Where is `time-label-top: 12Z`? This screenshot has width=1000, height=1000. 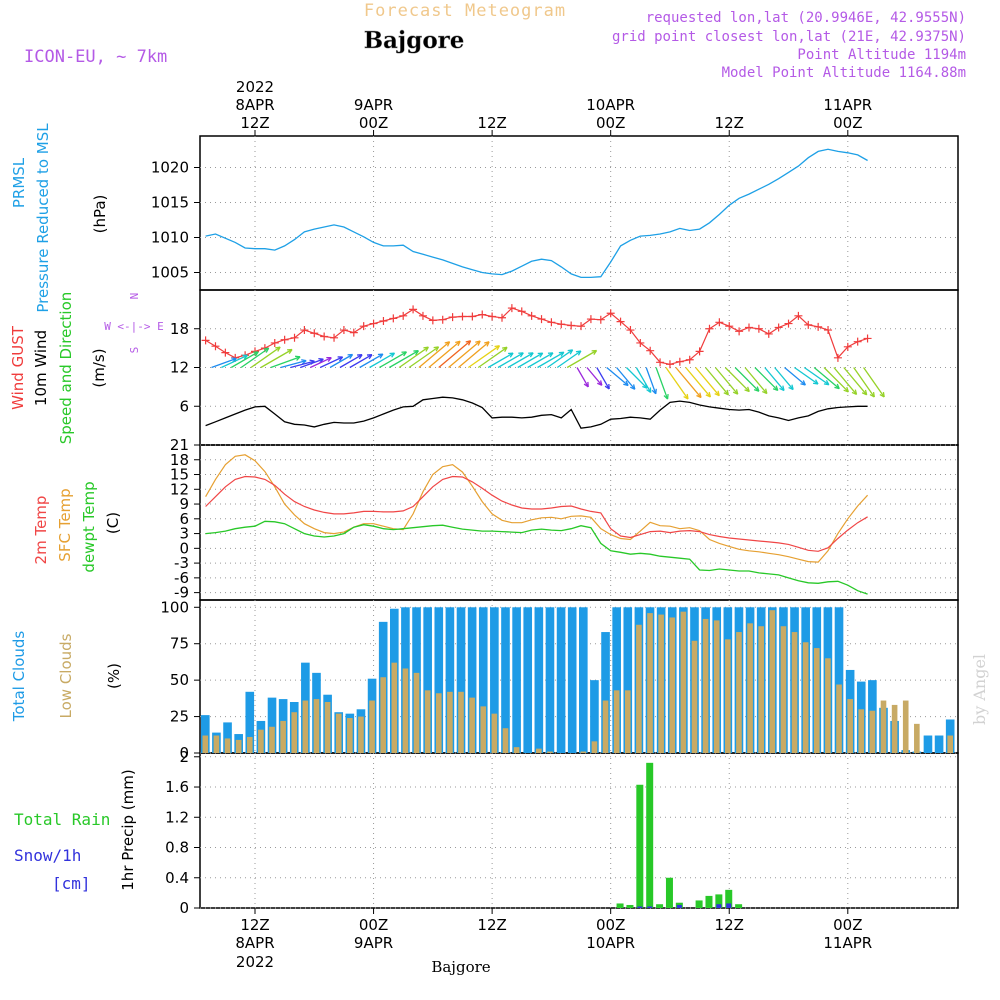 time-label-top: 12Z is located at coordinates (254, 123).